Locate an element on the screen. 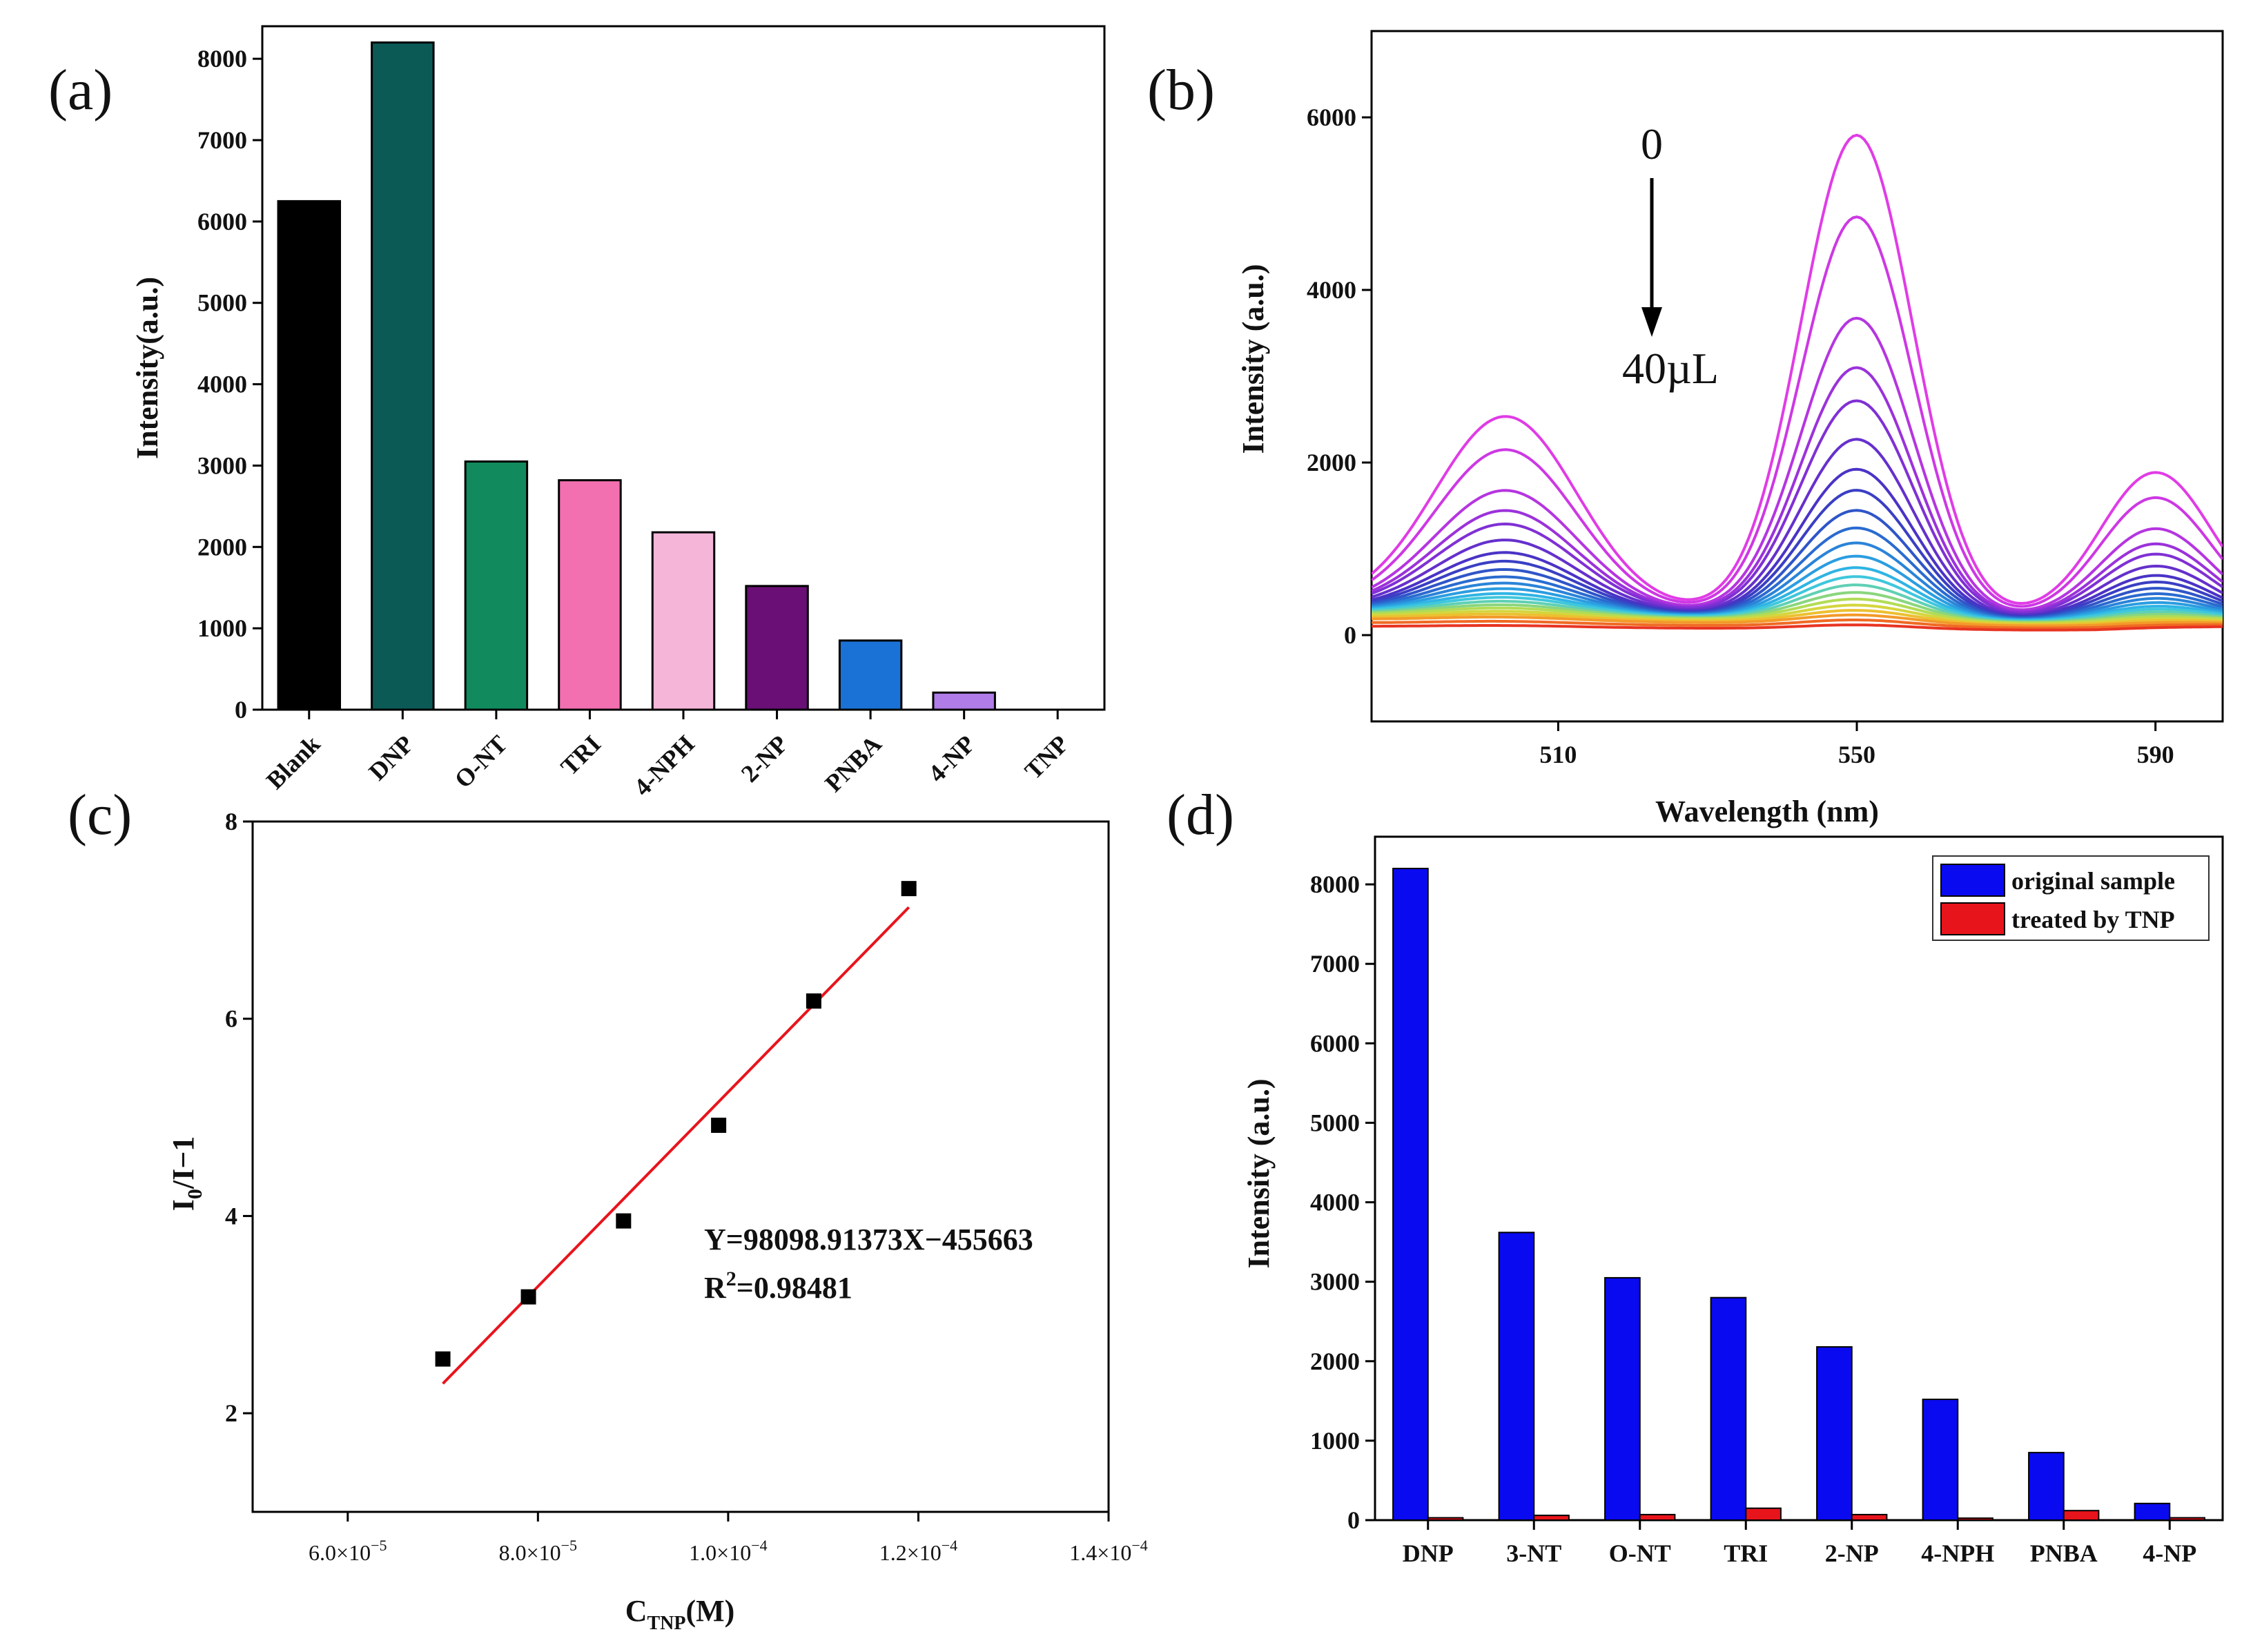 The height and width of the screenshot is (1652, 2262). panel-d-x-tick-label: 4-NP is located at coordinates (2169, 1553).